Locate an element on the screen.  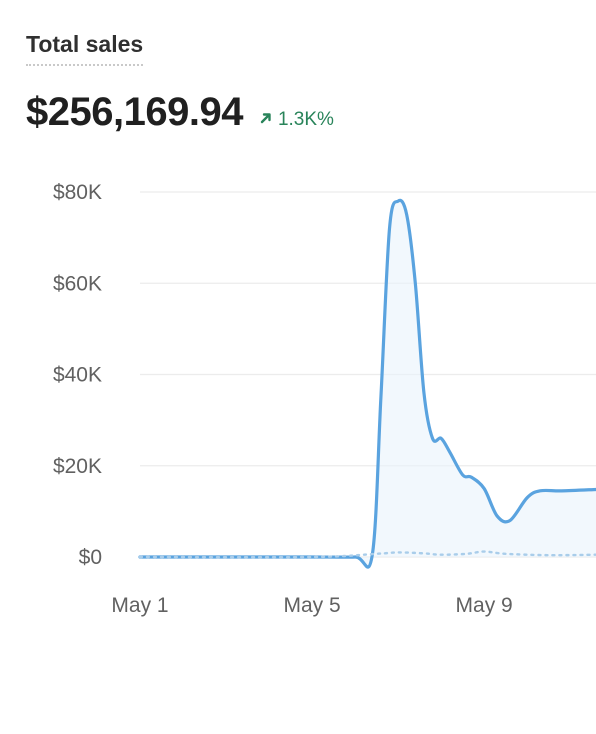
x-axis-ticks: May 1 May 5 May 9 is located at coordinates (311, 605).